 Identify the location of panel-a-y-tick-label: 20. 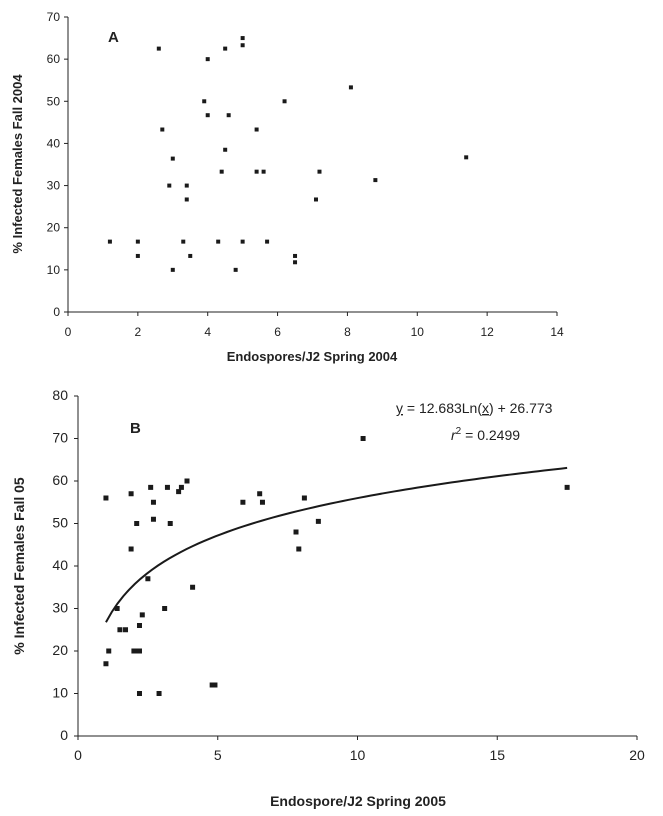
(54, 228).